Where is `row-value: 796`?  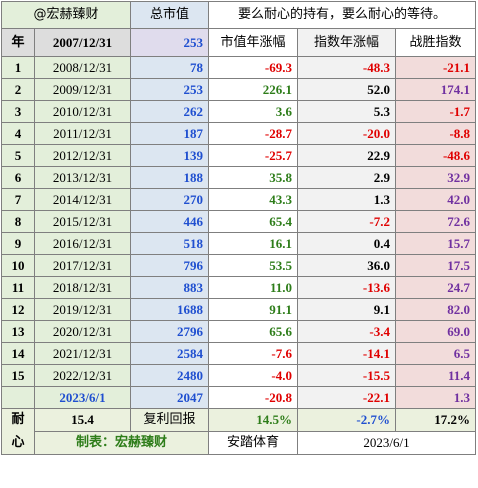
row-value: 796 is located at coordinates (170, 265).